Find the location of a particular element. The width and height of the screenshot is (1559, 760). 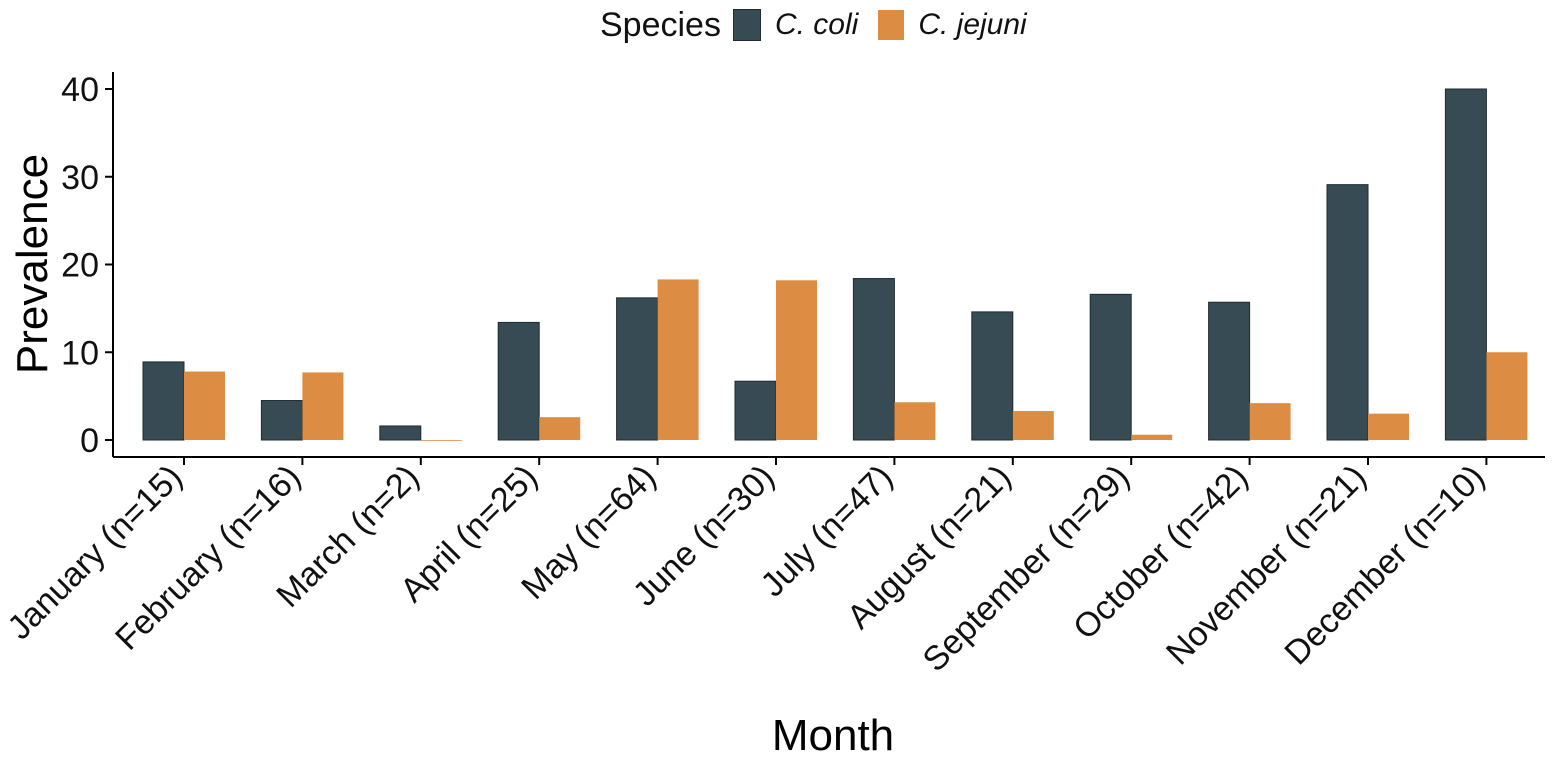

bar-c-coli-november is located at coordinates (1347, 312).